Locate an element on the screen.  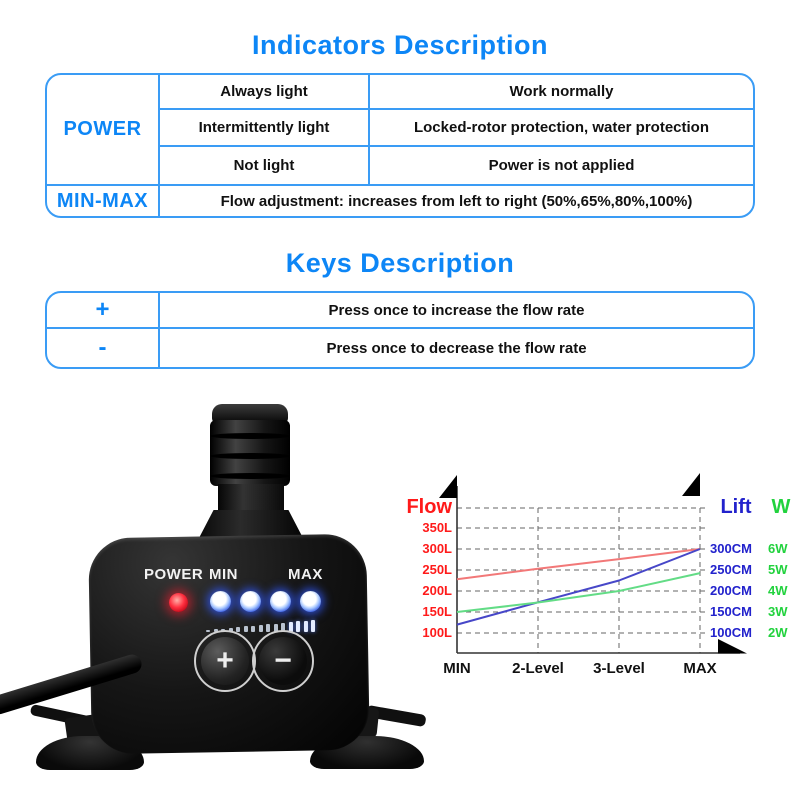
intermittent-light-cell: Intermittently light is located at coordinates (265, 128).